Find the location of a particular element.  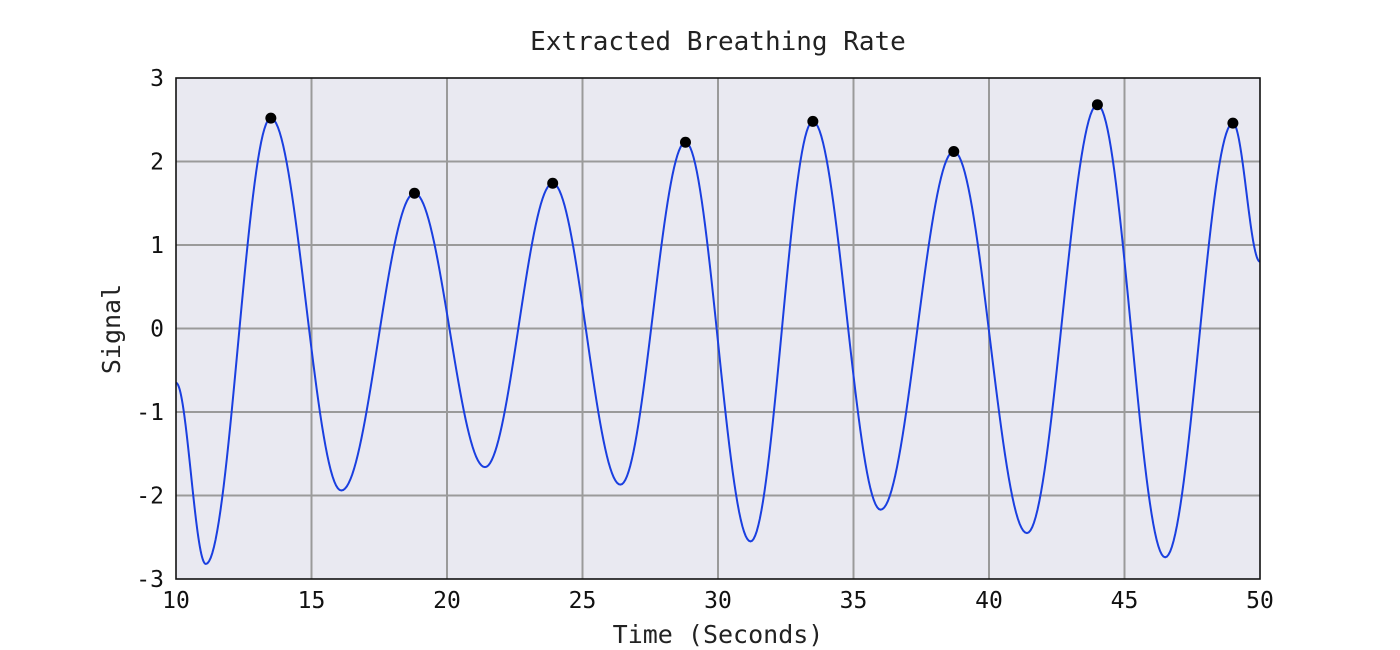

y-tick-label: 3 is located at coordinates (157, 79).